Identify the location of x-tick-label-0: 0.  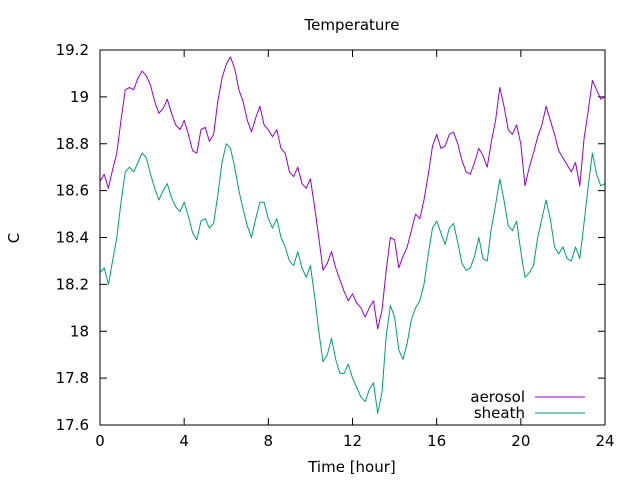
(100, 441).